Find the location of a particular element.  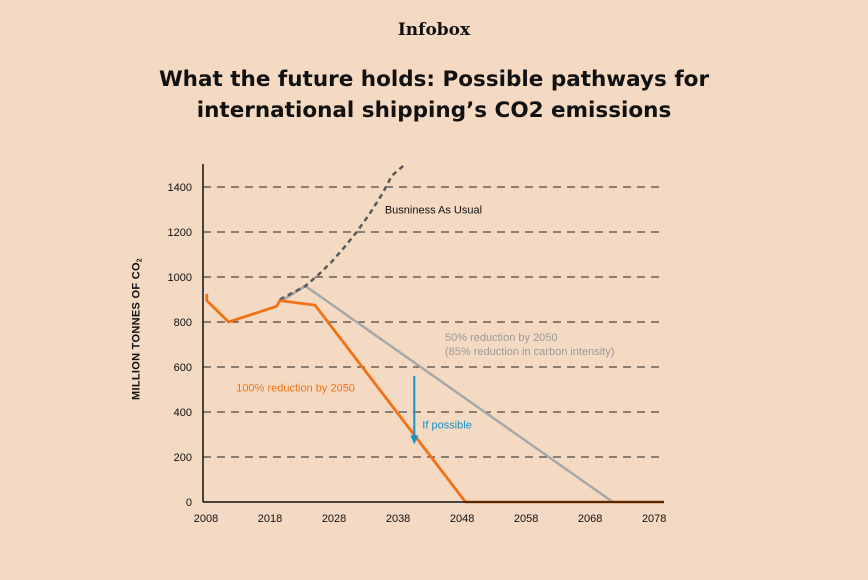

x-tick-label-2008: 2008 is located at coordinates (206, 519).